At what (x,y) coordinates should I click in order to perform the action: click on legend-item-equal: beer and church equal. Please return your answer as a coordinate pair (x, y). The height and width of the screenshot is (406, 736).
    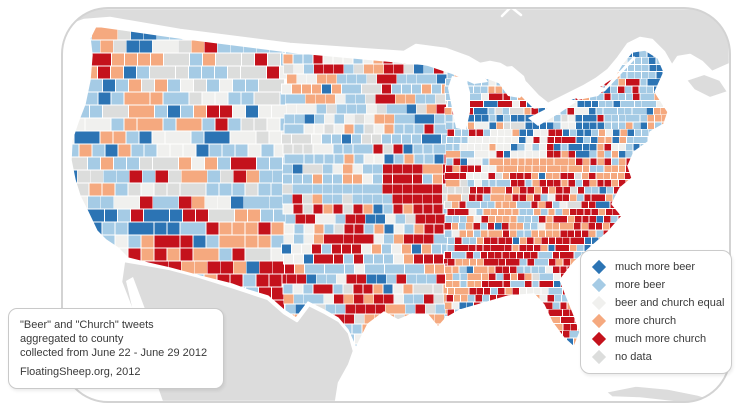
    Looking at the image, I should click on (657, 303).